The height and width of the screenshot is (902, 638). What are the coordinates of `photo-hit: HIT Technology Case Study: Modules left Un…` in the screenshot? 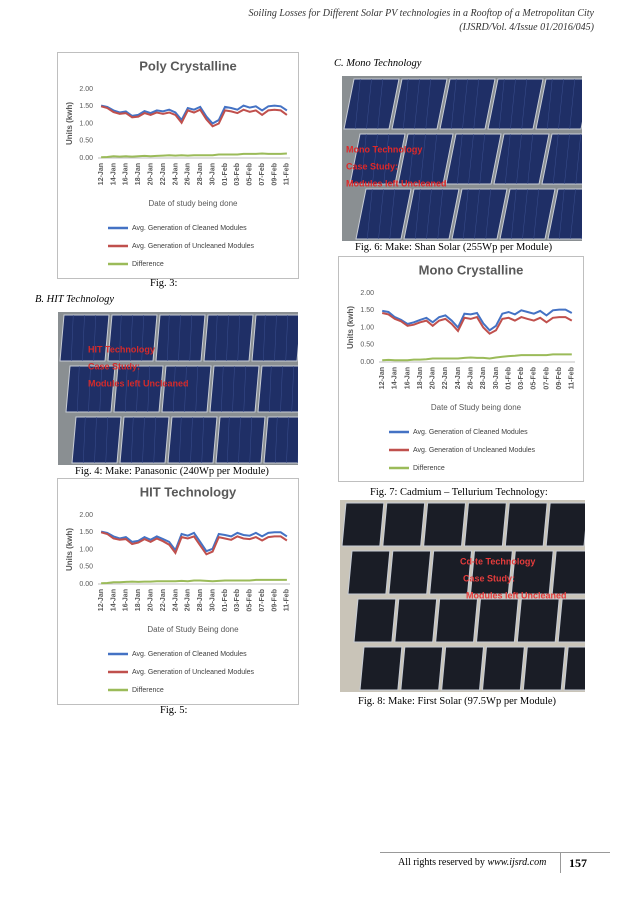 It's located at (178, 388).